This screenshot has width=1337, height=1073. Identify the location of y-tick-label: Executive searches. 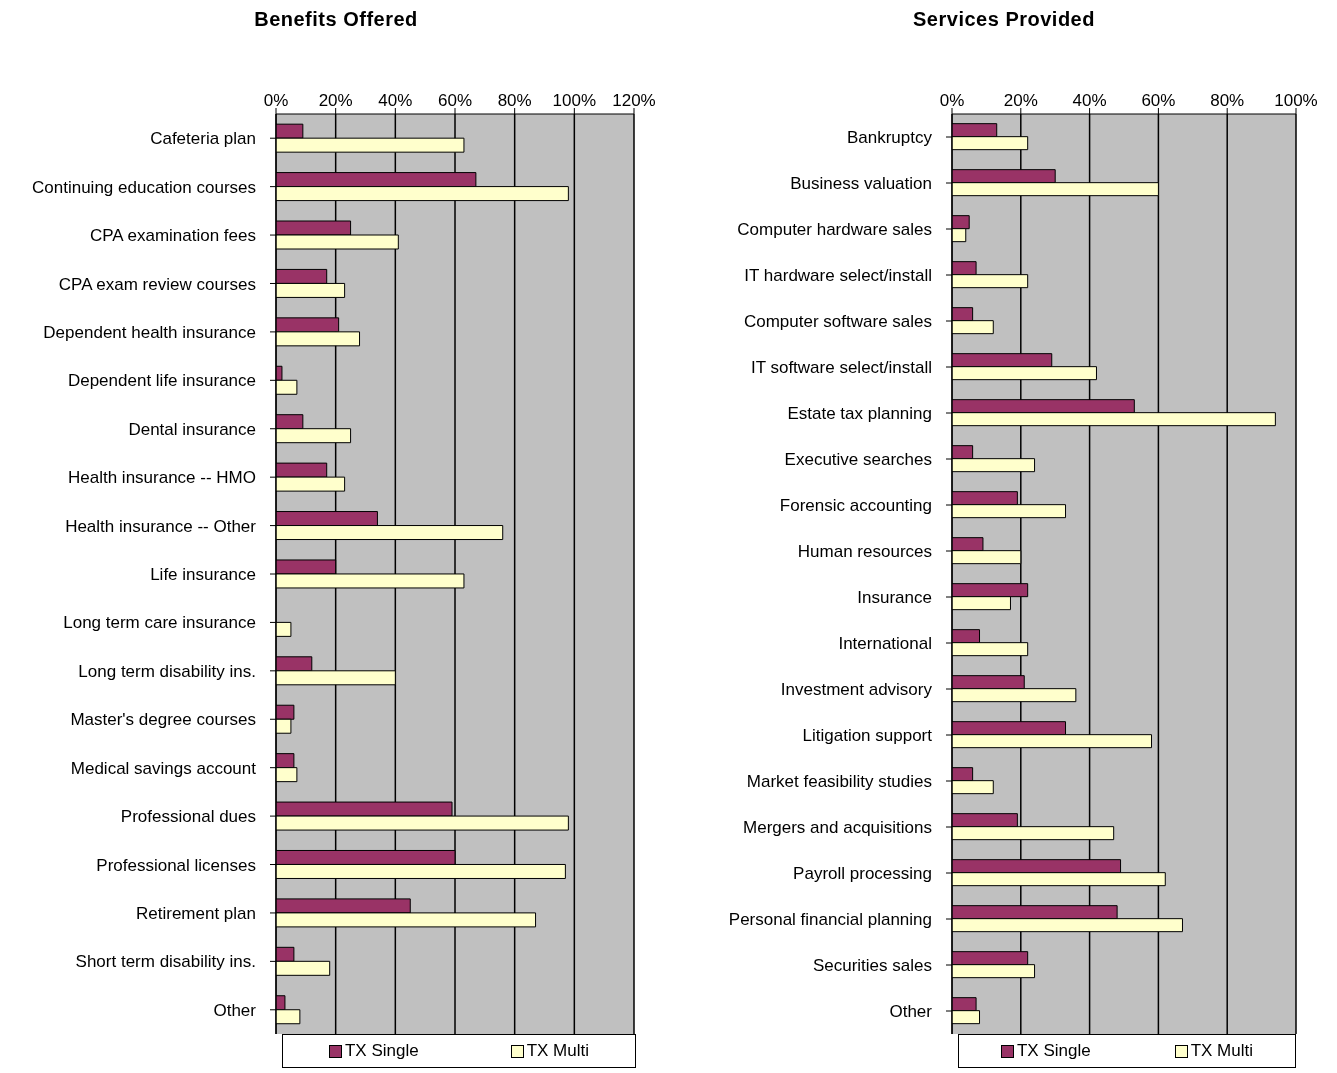
(858, 460).